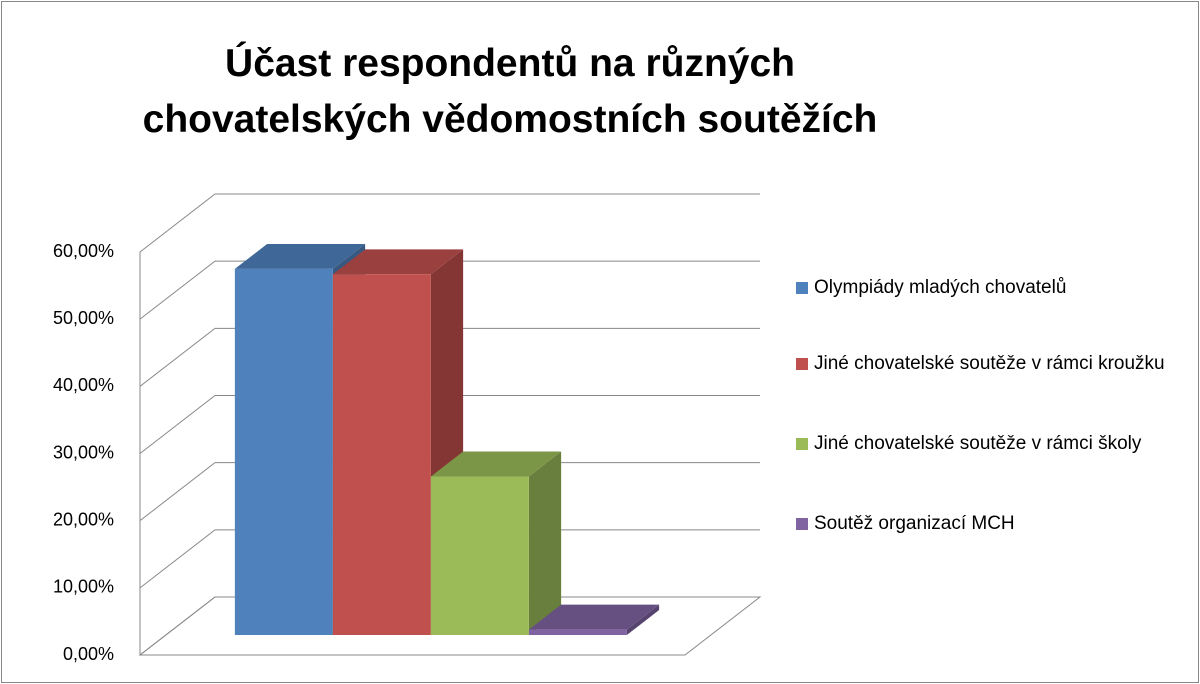  I want to click on y-tick-label: 10,00%, so click(83, 587).